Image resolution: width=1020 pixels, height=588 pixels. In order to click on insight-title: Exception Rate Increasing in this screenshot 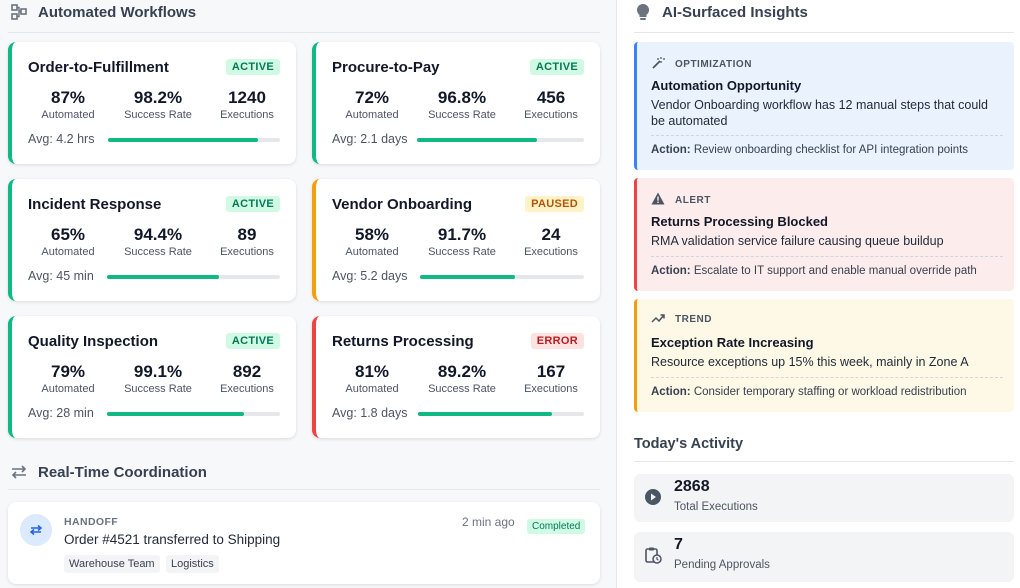, I will do `click(732, 342)`.